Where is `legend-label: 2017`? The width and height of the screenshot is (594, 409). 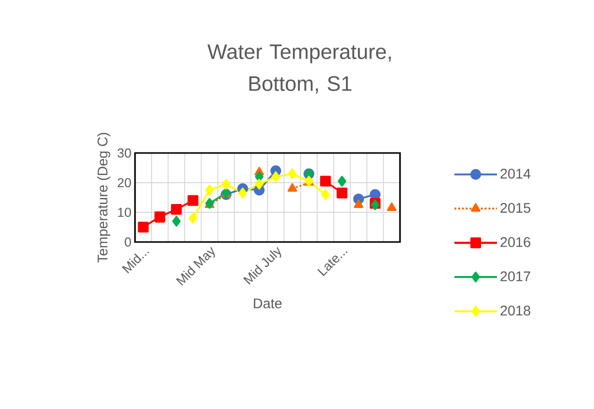 legend-label: 2017 is located at coordinates (515, 276).